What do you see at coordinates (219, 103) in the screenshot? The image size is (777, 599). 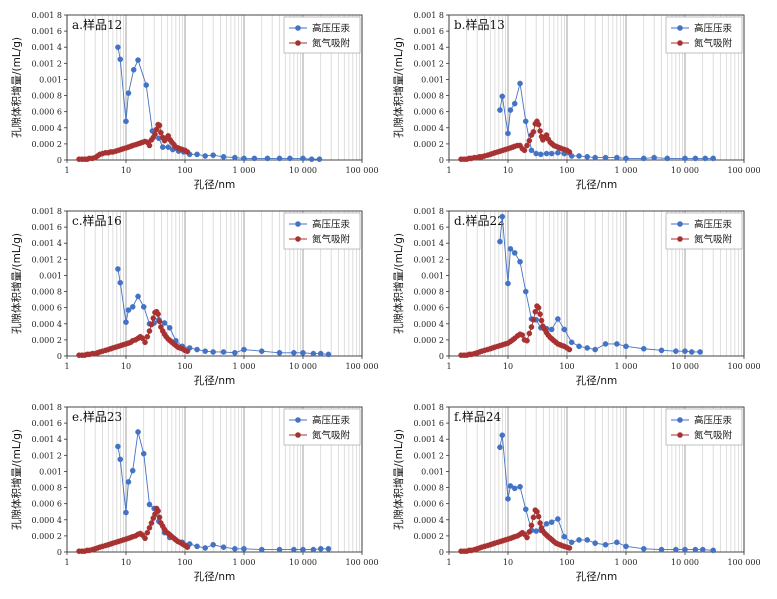 I see `series-mercury` at bounding box center [219, 103].